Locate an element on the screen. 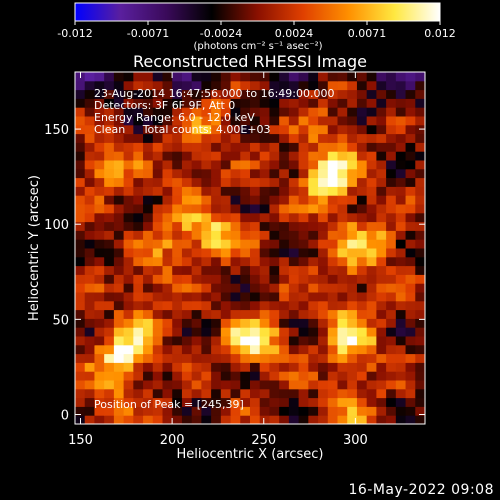 The width and height of the screenshot is (500, 500). y-tick-label: 50 is located at coordinates (60, 320).